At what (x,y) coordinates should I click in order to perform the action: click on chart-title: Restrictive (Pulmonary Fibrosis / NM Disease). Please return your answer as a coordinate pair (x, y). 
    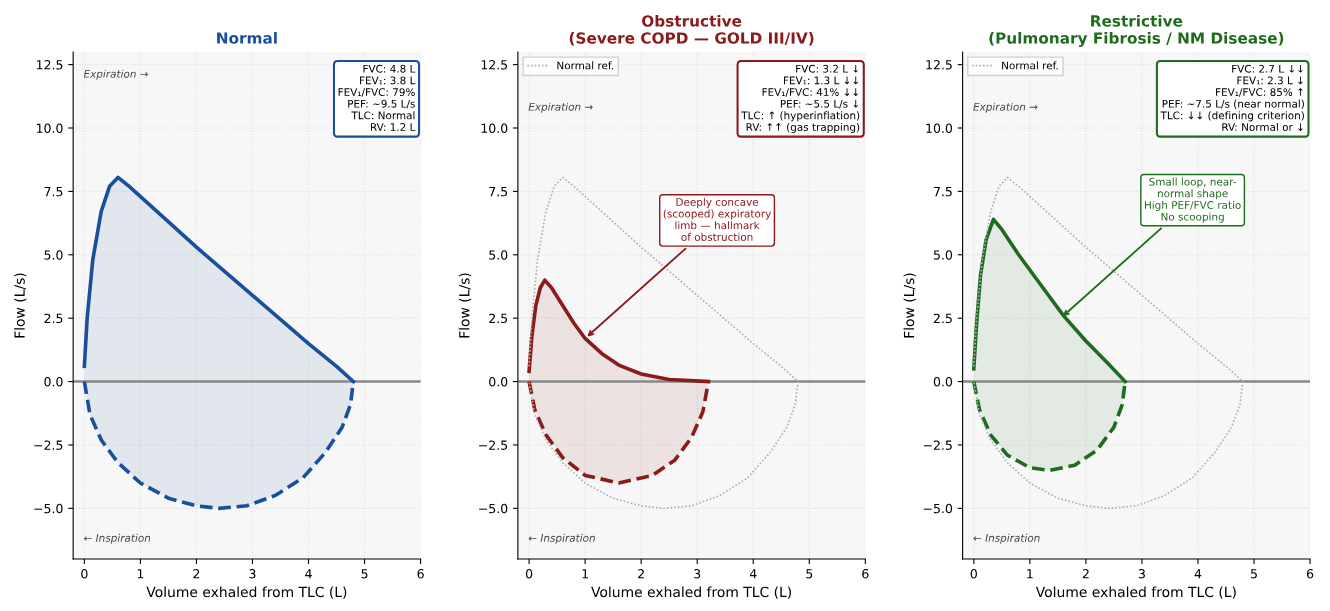
    Looking at the image, I should click on (1136, 30).